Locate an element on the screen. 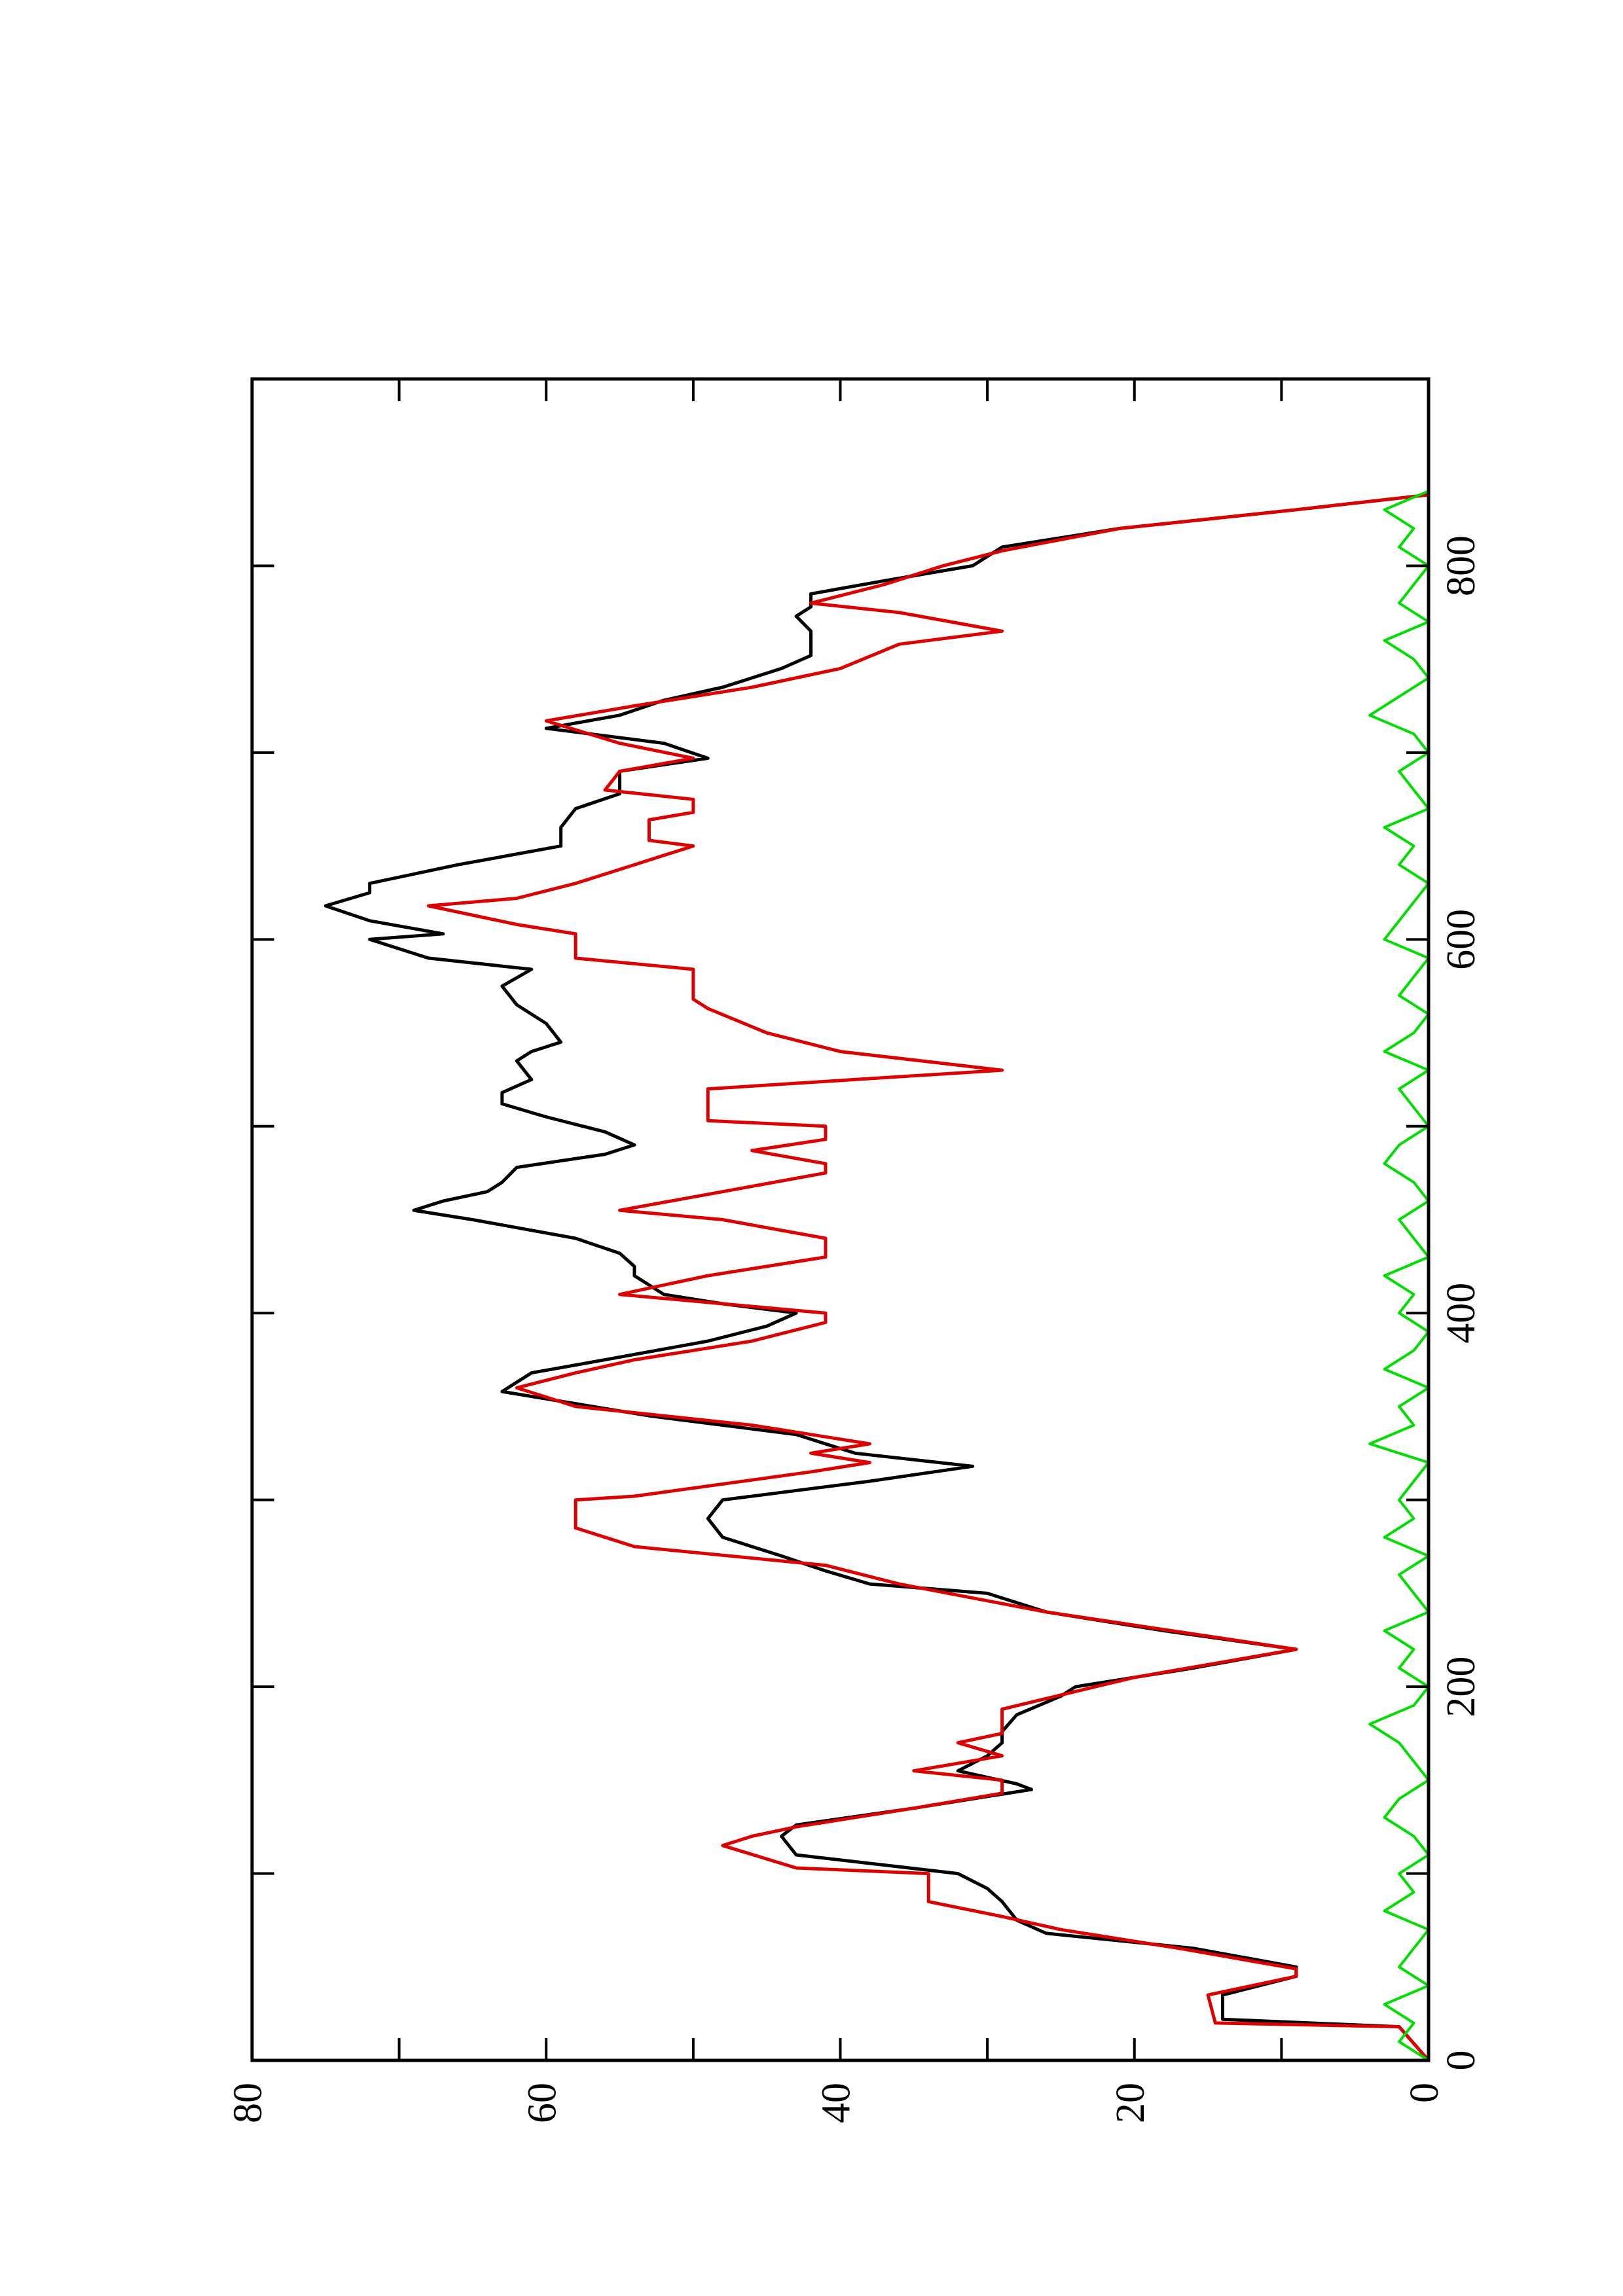 Image resolution: width=1623 pixels, height=2296 pixels. y-tick-label: 60 is located at coordinates (542, 2103).